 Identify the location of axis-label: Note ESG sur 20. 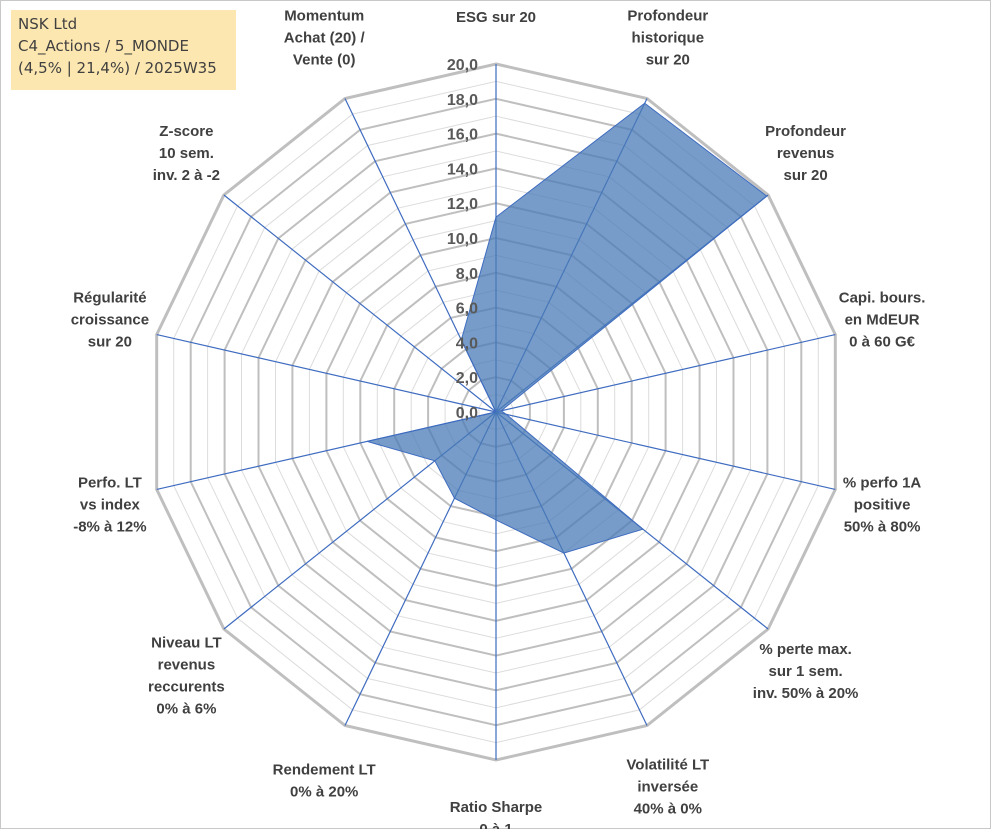
(496, 13).